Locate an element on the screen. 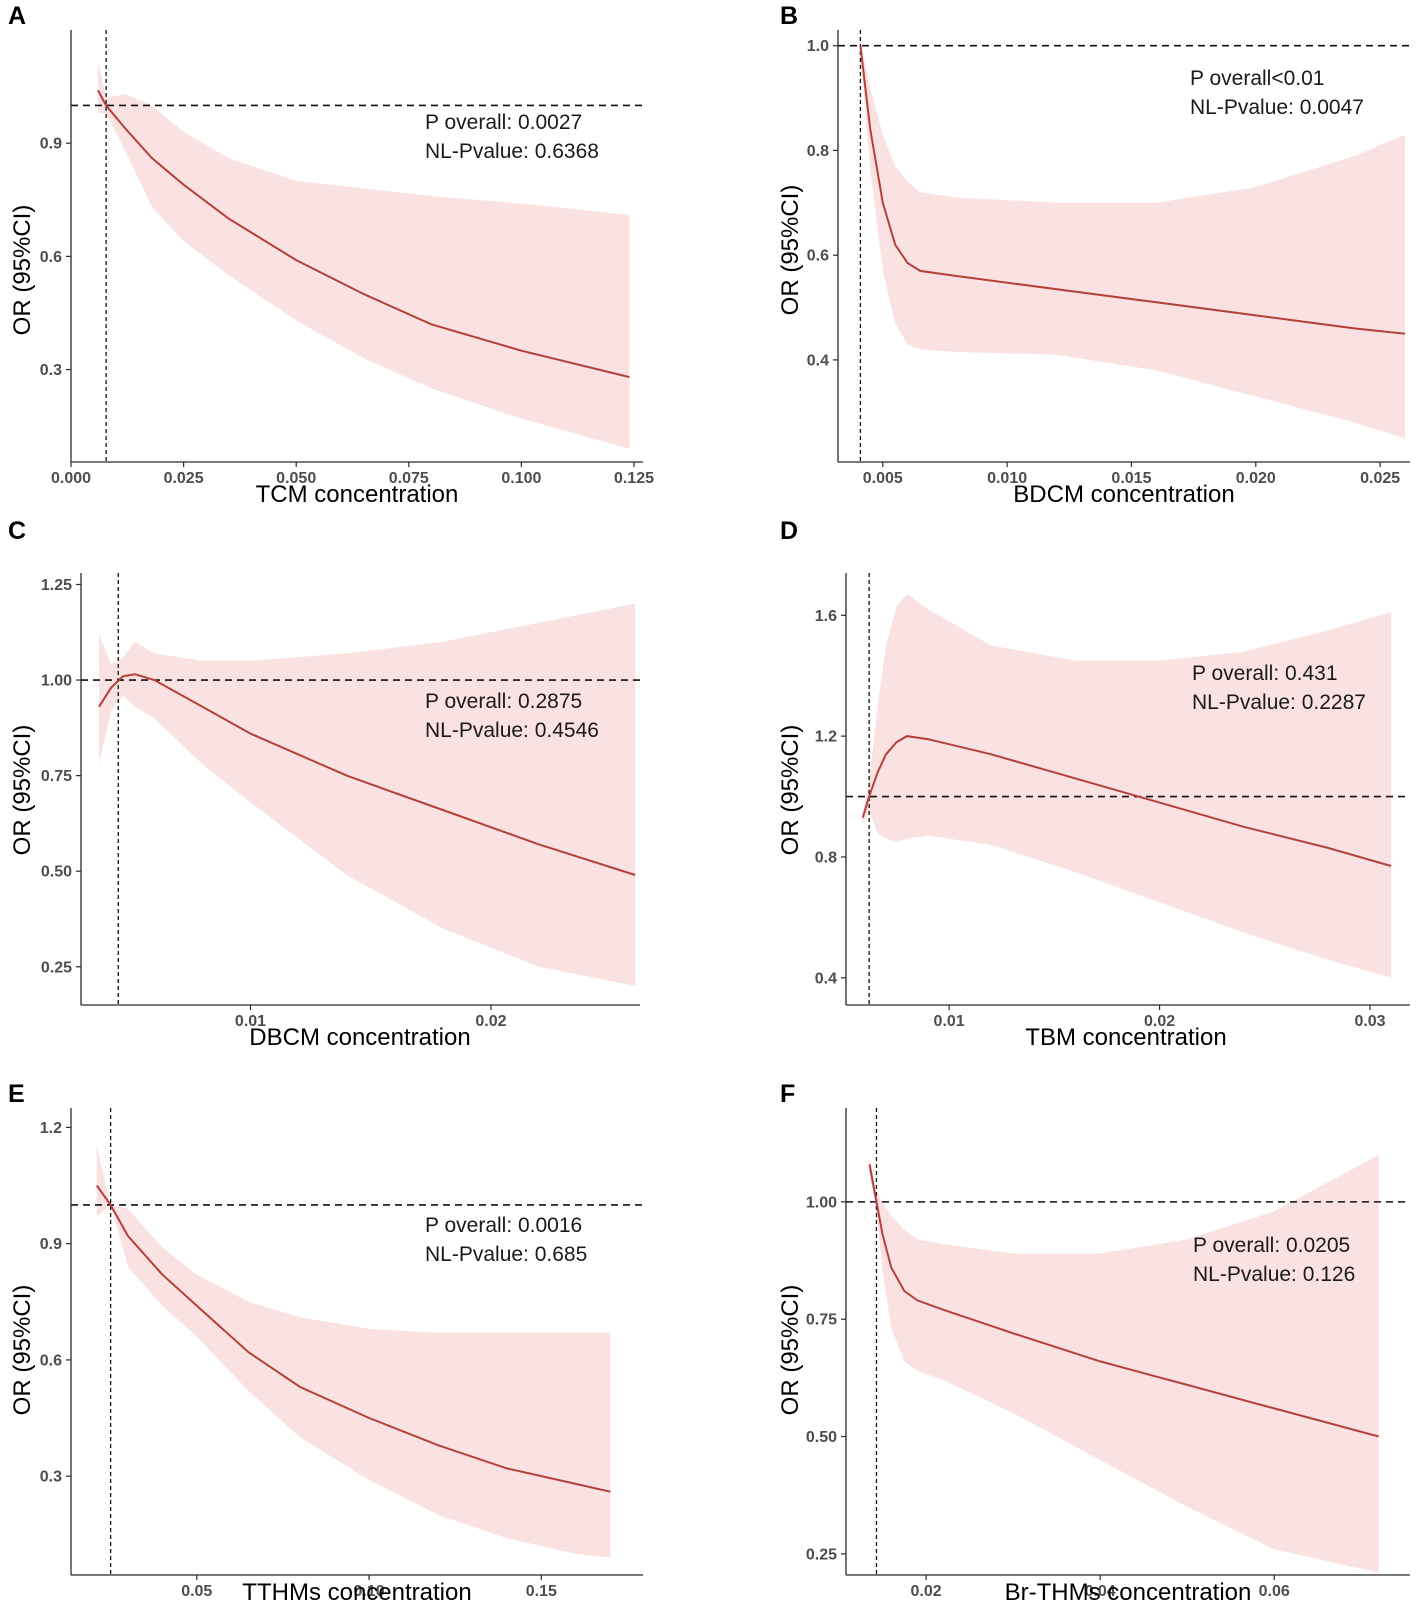 The width and height of the screenshot is (1417, 1609). x-tick-label: 0.10 is located at coordinates (368, 1591).